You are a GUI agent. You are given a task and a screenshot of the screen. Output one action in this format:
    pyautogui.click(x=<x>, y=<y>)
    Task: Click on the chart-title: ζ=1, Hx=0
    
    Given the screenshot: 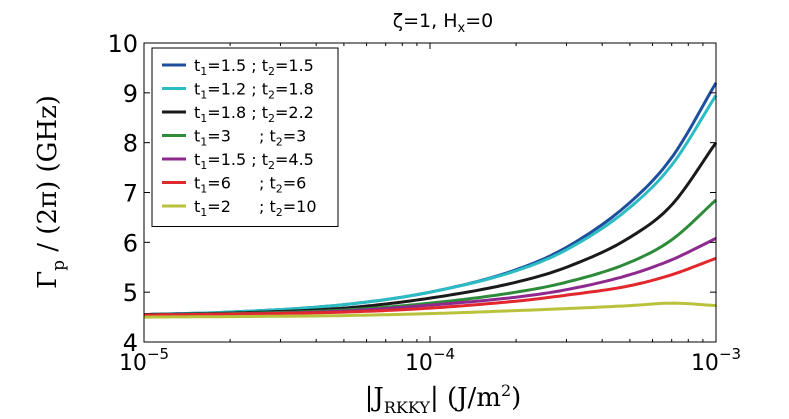 What is the action you would take?
    pyautogui.click(x=443, y=23)
    